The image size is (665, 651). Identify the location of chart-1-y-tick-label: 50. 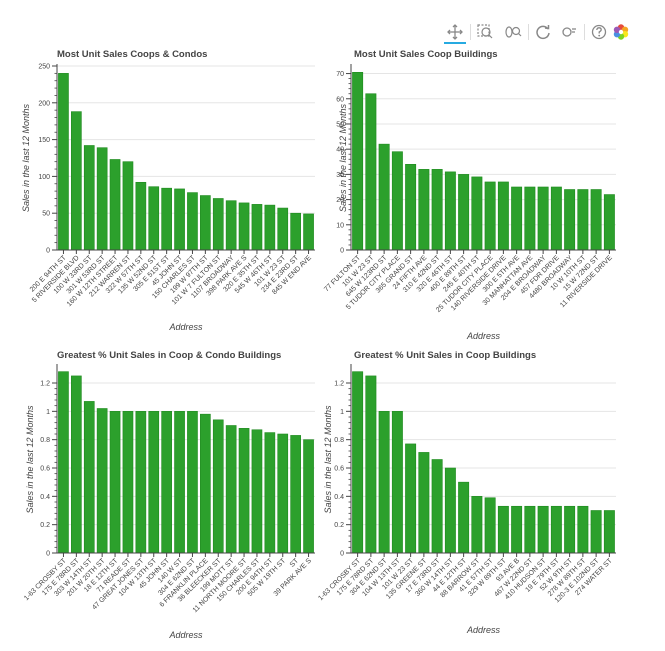
(46, 214).